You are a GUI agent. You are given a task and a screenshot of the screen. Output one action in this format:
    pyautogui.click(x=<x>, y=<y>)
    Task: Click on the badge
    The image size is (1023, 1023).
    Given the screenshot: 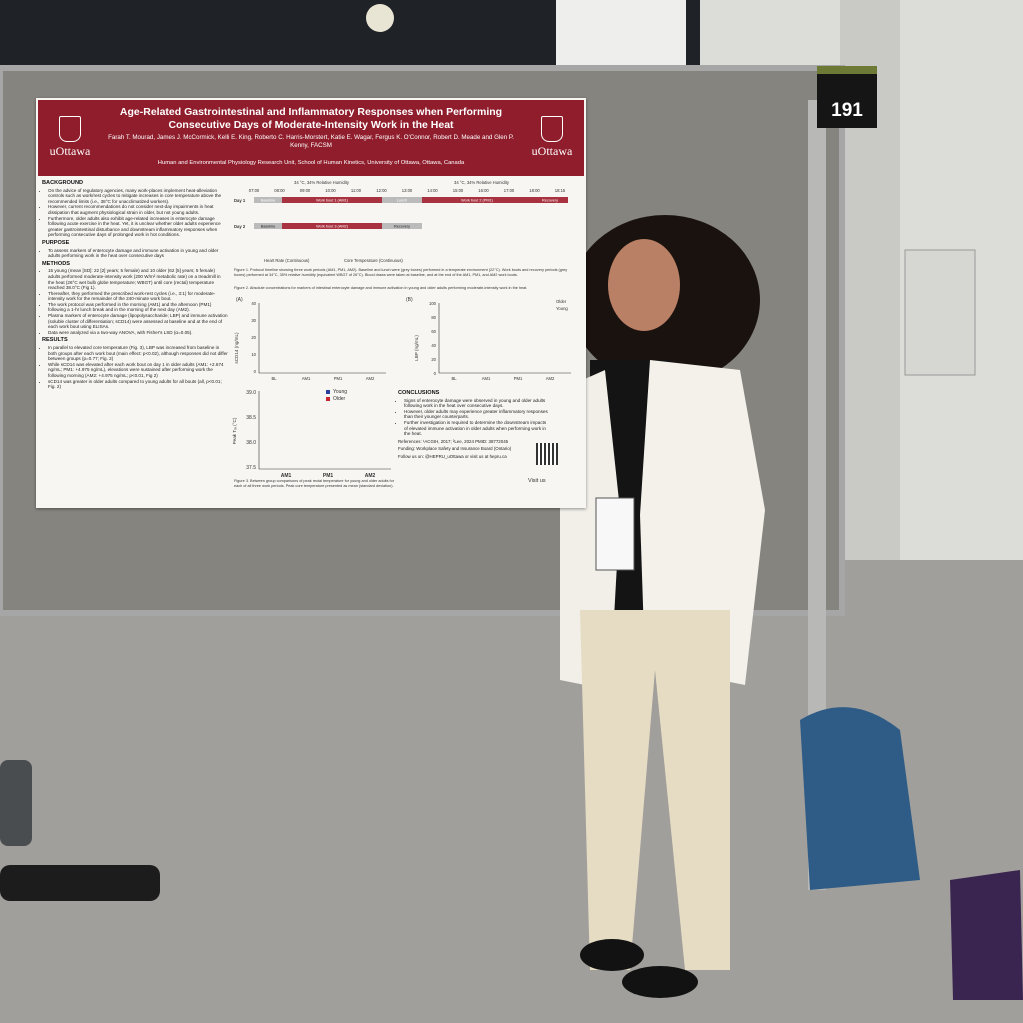 What is the action you would take?
    pyautogui.click(x=615, y=534)
    